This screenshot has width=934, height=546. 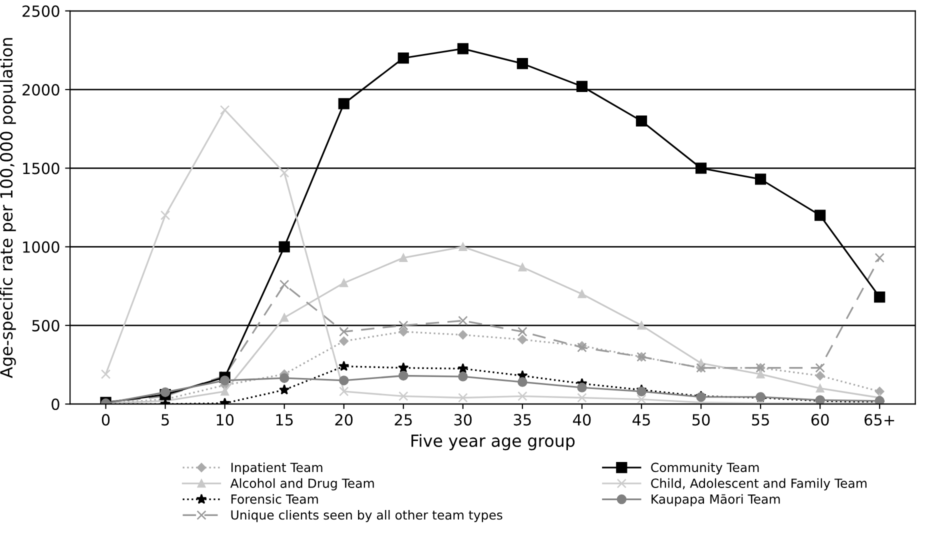 What do you see at coordinates (879, 420) in the screenshot?
I see `x-tick-label: 65+` at bounding box center [879, 420].